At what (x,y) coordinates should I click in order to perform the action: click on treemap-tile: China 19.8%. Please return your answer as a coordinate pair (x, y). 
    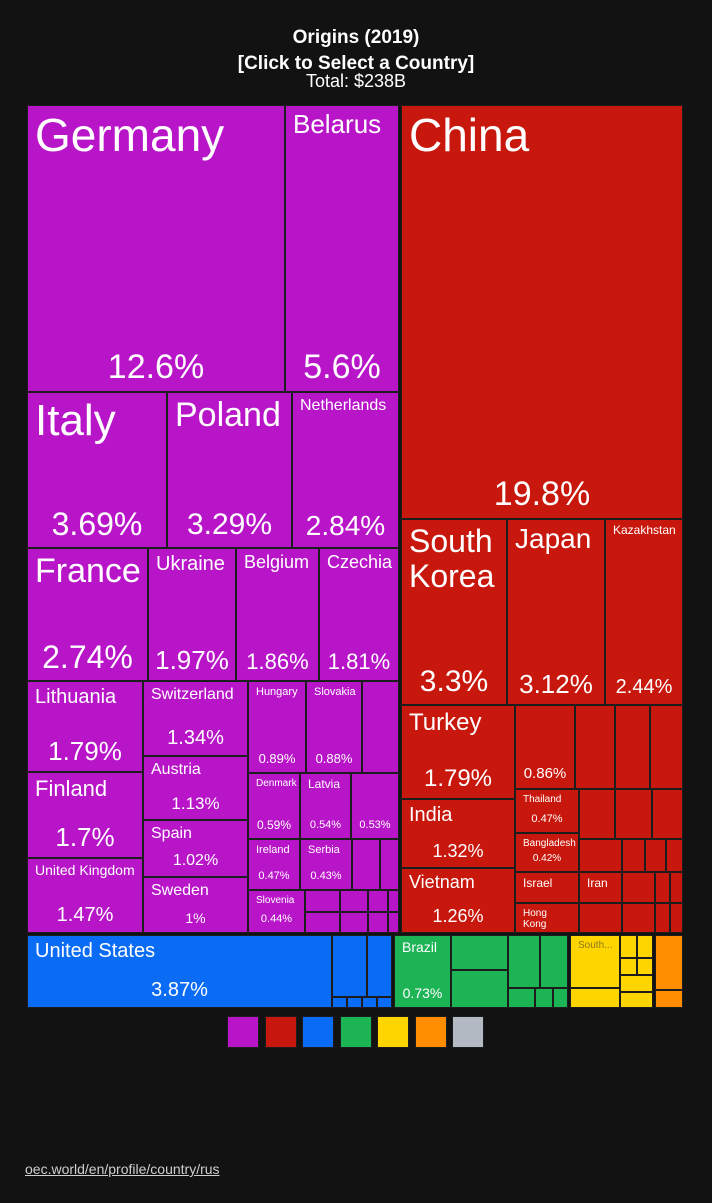
    Looking at the image, I should click on (542, 312).